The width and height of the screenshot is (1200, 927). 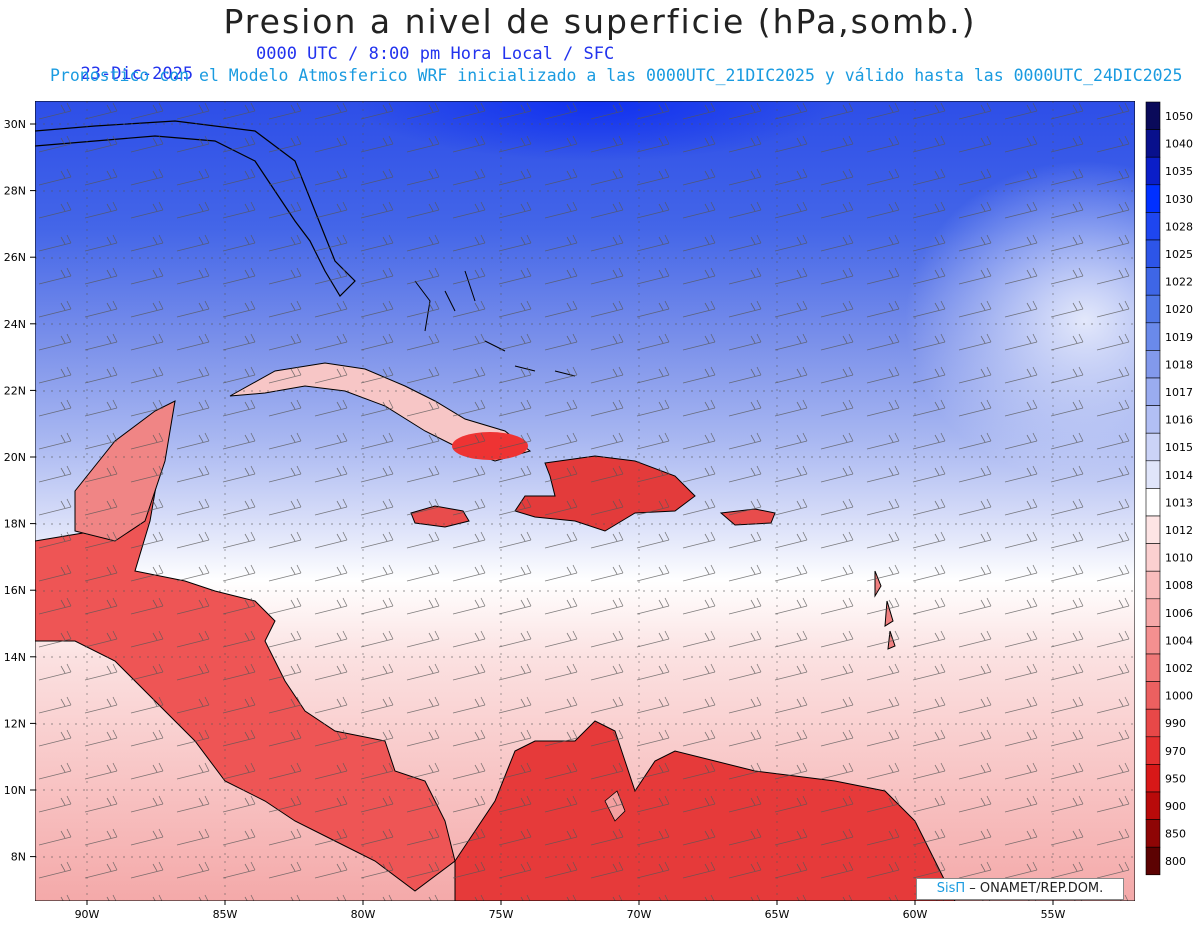 What do you see at coordinates (1053, 914) in the screenshot?
I see `longitude-label: 55W` at bounding box center [1053, 914].